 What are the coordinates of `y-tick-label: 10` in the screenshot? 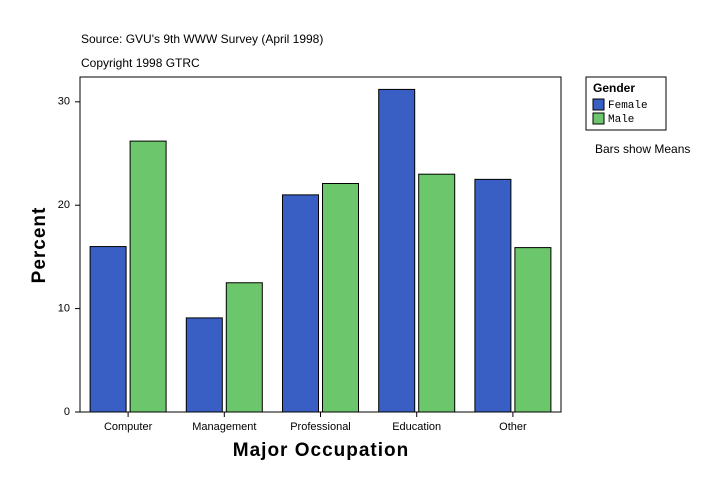 It's located at (64, 309).